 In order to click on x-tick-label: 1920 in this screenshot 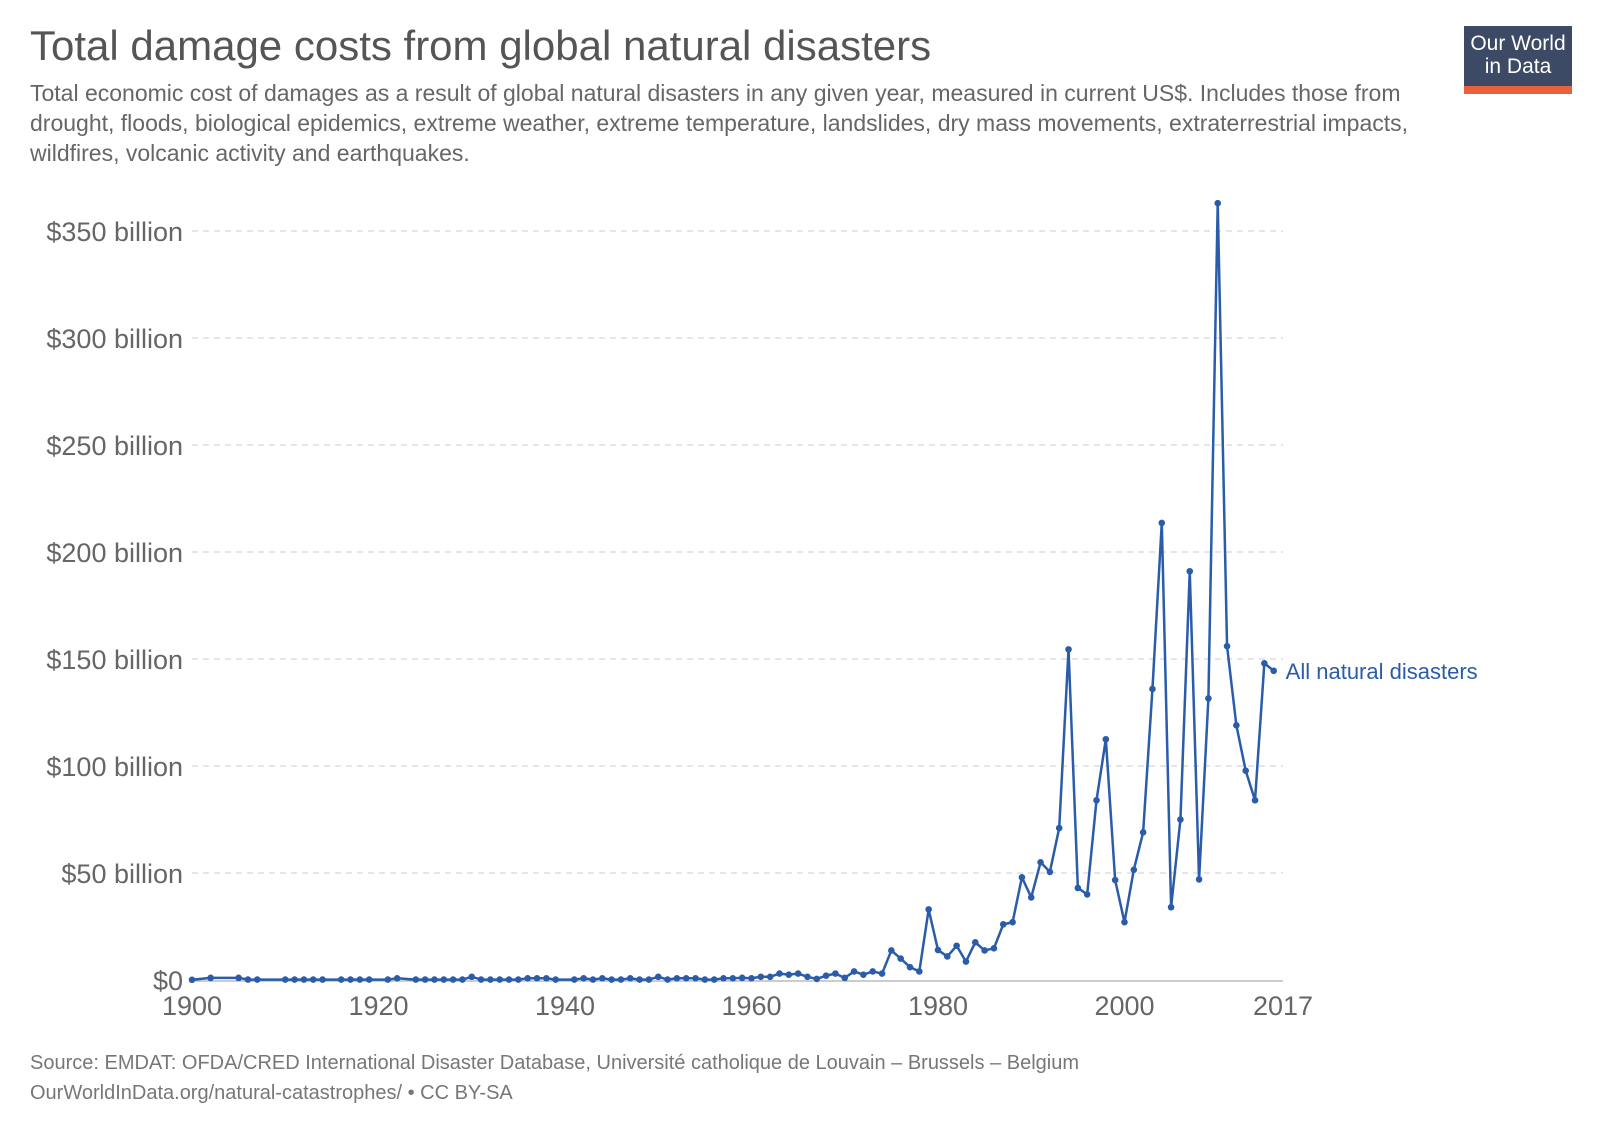, I will do `click(378, 1006)`.